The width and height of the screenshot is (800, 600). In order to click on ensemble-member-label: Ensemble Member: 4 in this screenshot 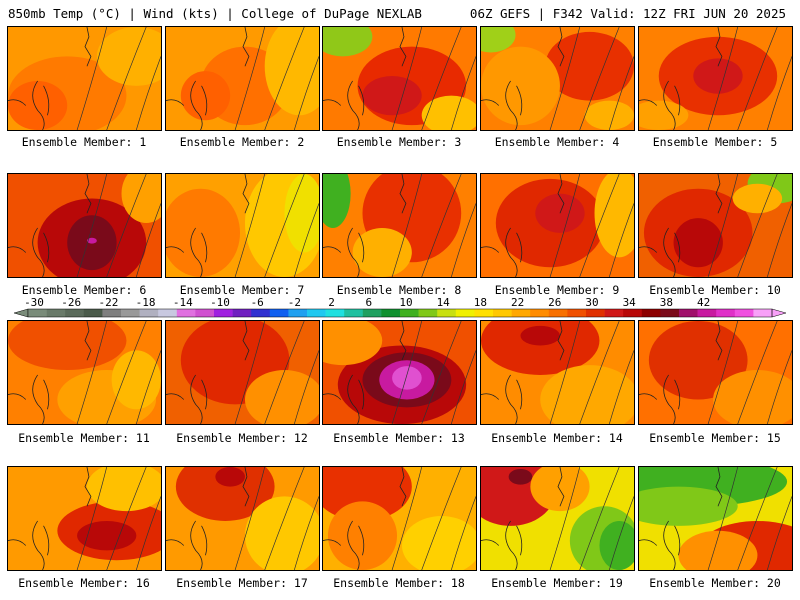, I will do `click(557, 142)`.